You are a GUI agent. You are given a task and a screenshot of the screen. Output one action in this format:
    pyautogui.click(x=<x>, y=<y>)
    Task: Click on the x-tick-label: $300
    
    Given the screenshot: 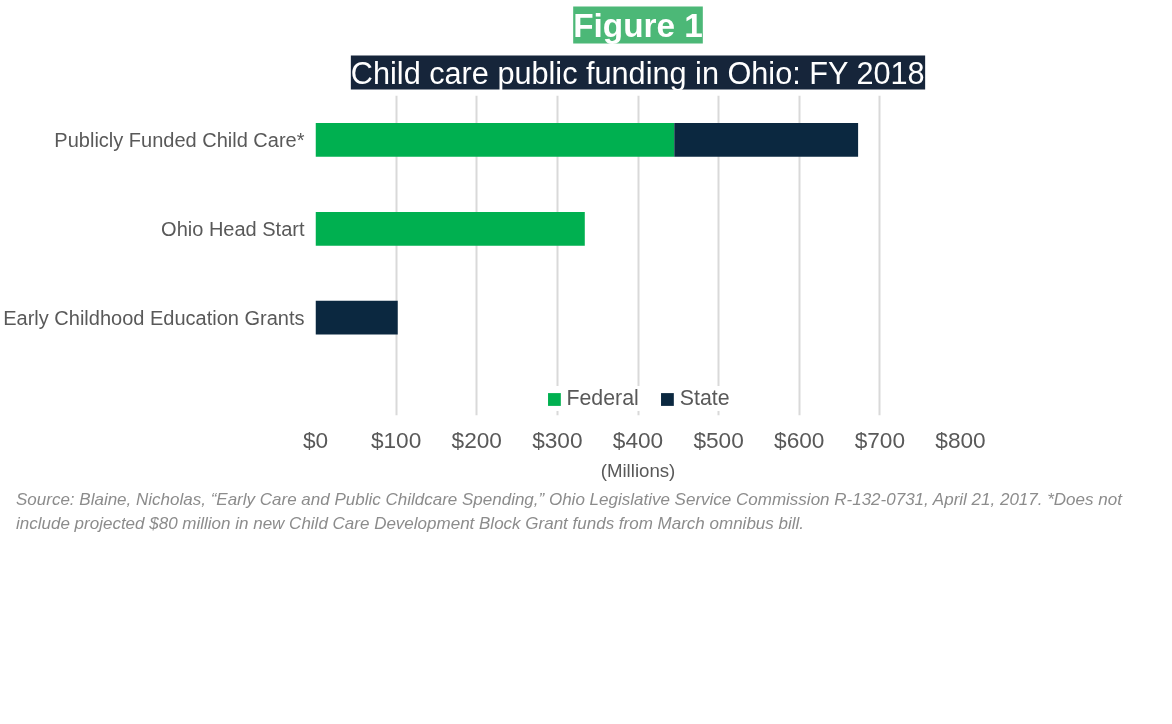 What is the action you would take?
    pyautogui.click(x=557, y=439)
    